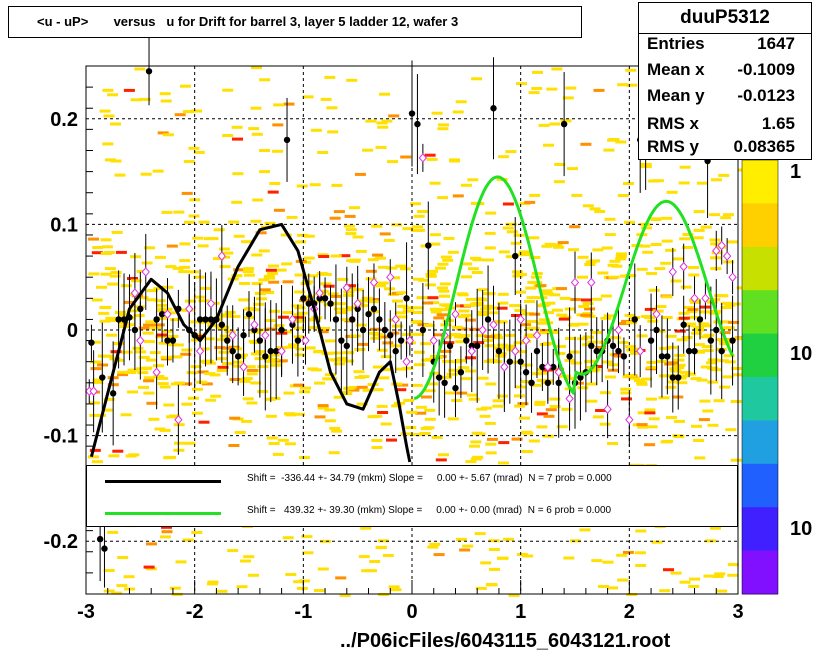  I want to click on stats-title: duuP5312, so click(725, 18).